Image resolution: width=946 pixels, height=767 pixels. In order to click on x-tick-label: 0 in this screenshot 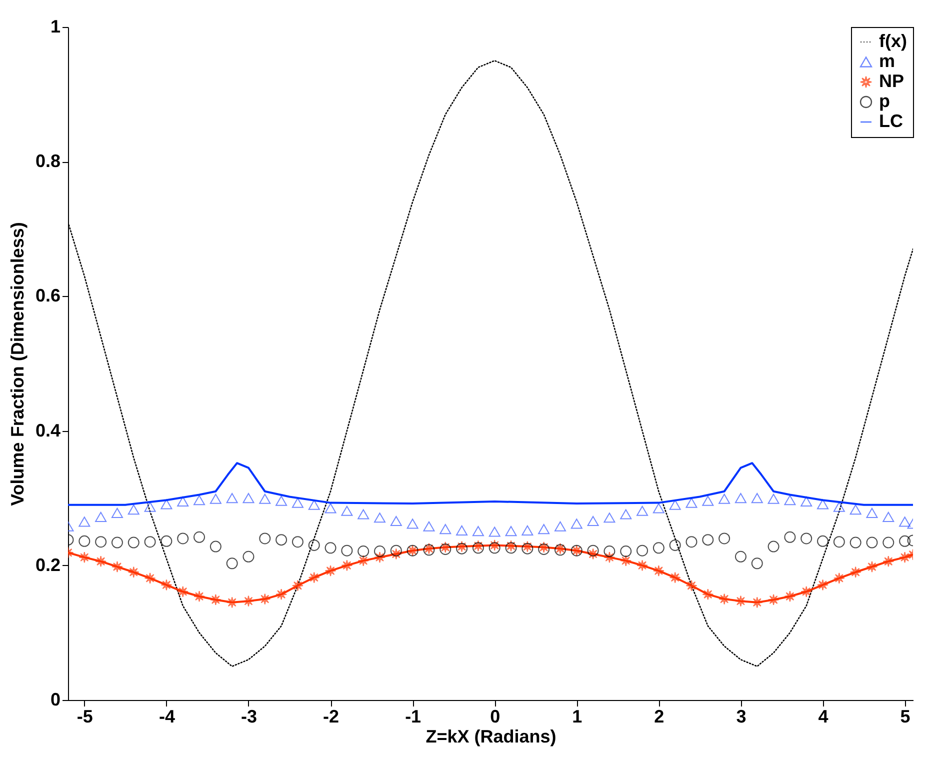, I will do `click(495, 716)`.